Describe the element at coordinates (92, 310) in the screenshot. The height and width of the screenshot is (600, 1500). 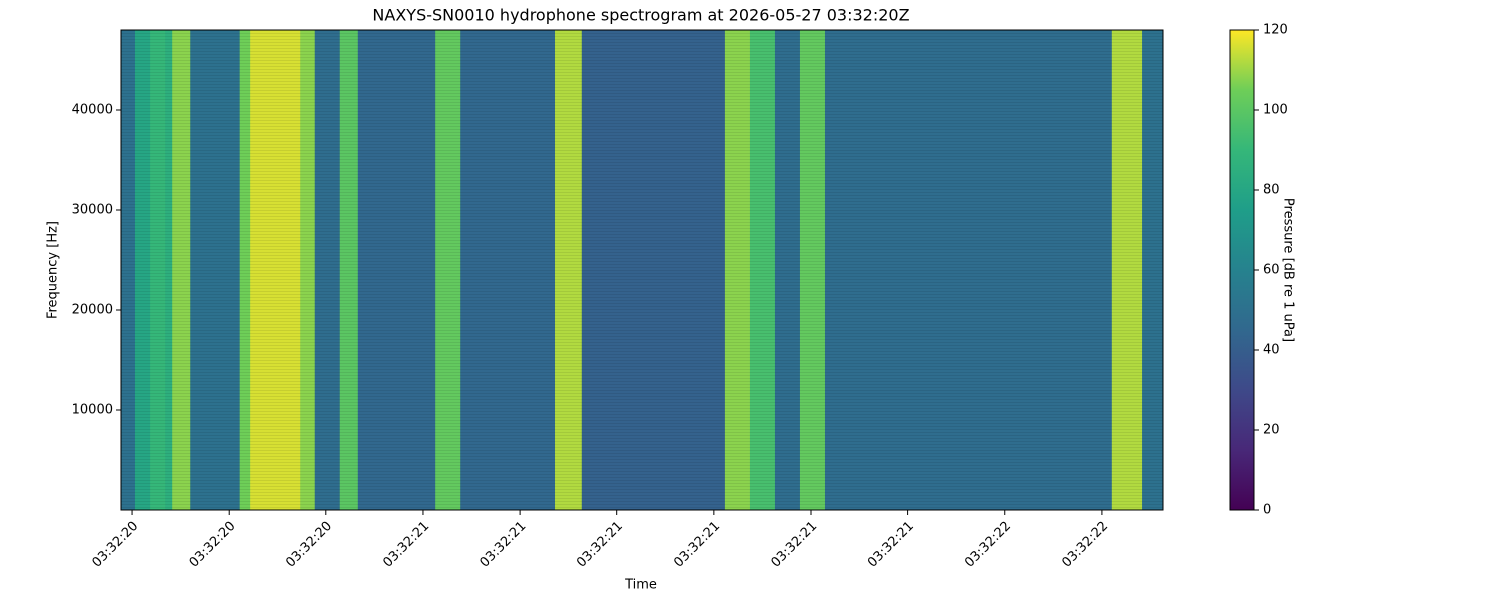
I see `y-tick-label: 20000` at that location.